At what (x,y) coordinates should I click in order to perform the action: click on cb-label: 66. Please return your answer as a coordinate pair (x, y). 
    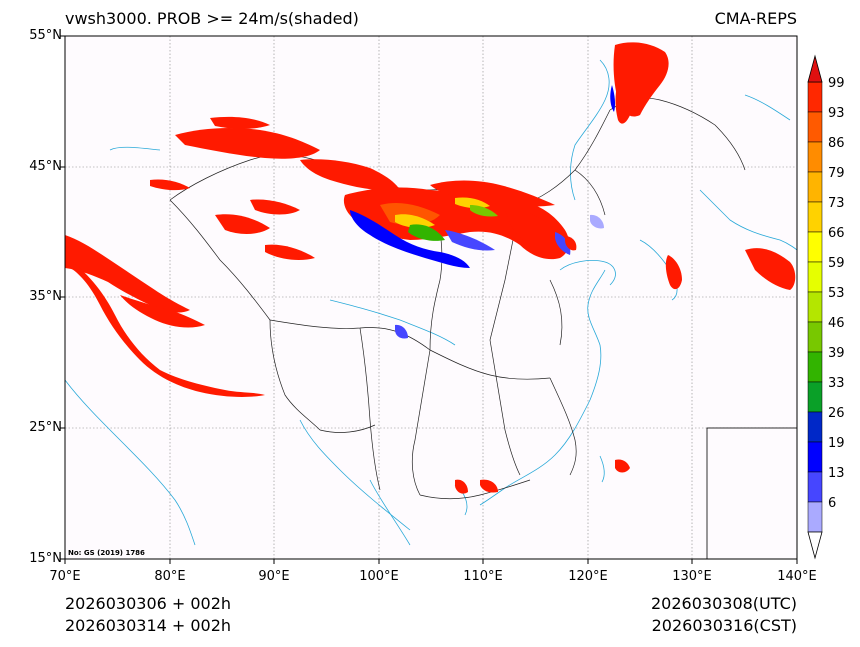
    Looking at the image, I should click on (836, 233).